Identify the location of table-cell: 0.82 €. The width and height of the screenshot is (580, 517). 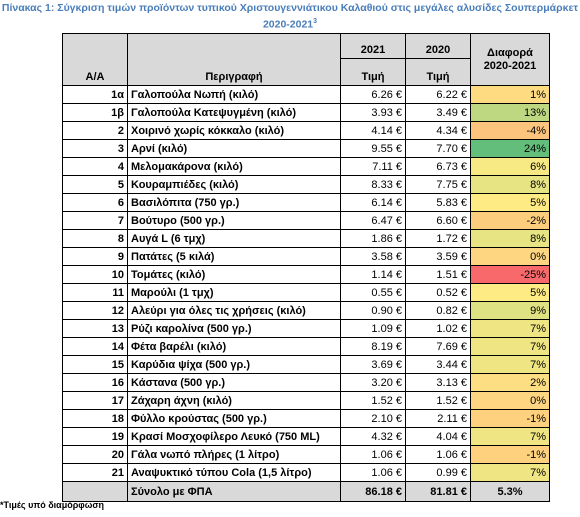
(438, 310).